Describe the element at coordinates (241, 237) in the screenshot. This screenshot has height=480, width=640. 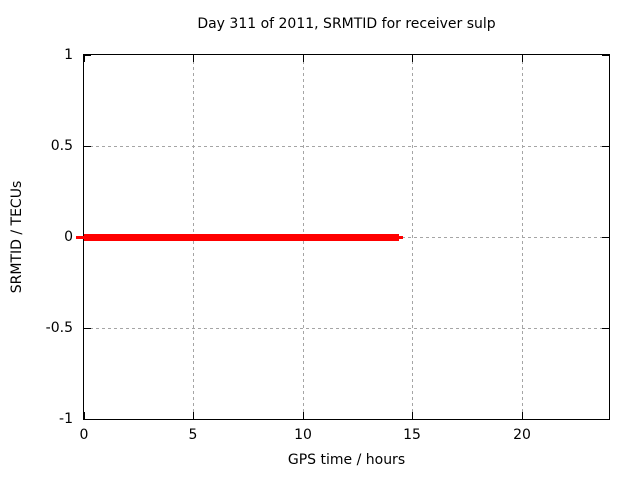
I see `series-line` at that location.